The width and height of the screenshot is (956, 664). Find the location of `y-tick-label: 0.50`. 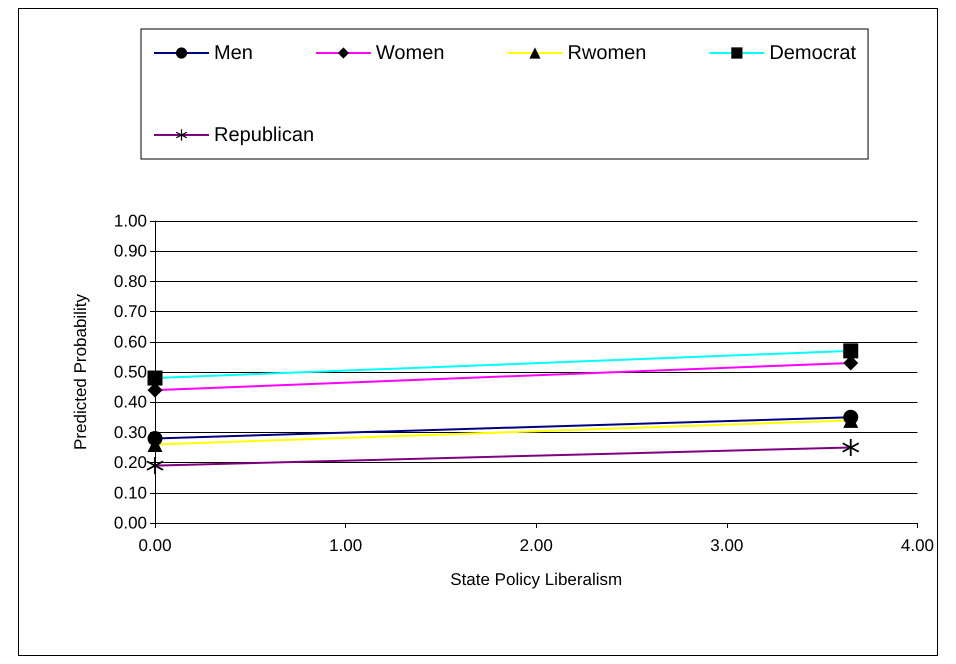

y-tick-label: 0.50 is located at coordinates (130, 372).